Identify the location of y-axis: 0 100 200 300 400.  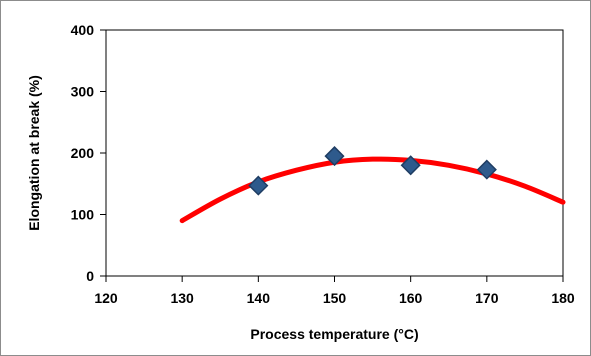
(88, 153).